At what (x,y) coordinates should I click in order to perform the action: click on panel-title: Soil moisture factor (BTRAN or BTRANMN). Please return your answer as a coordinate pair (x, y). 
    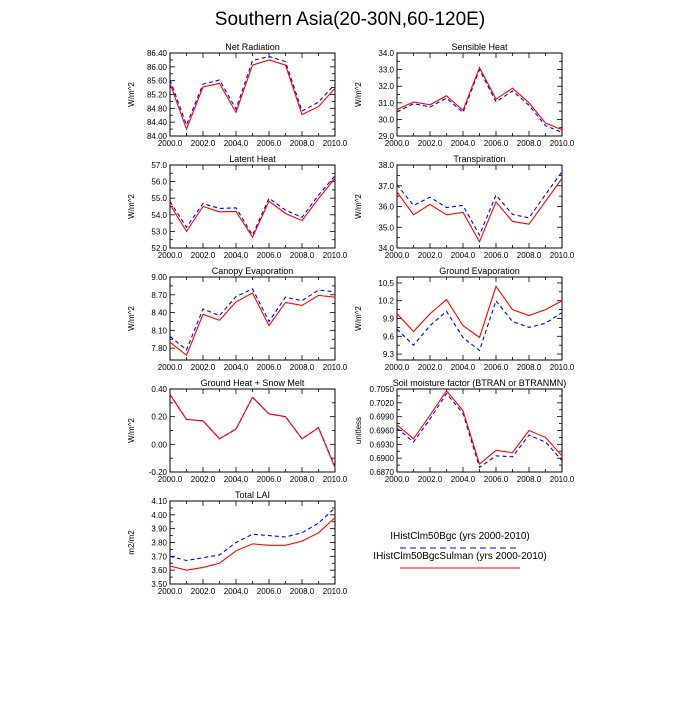
    Looking at the image, I should click on (480, 383).